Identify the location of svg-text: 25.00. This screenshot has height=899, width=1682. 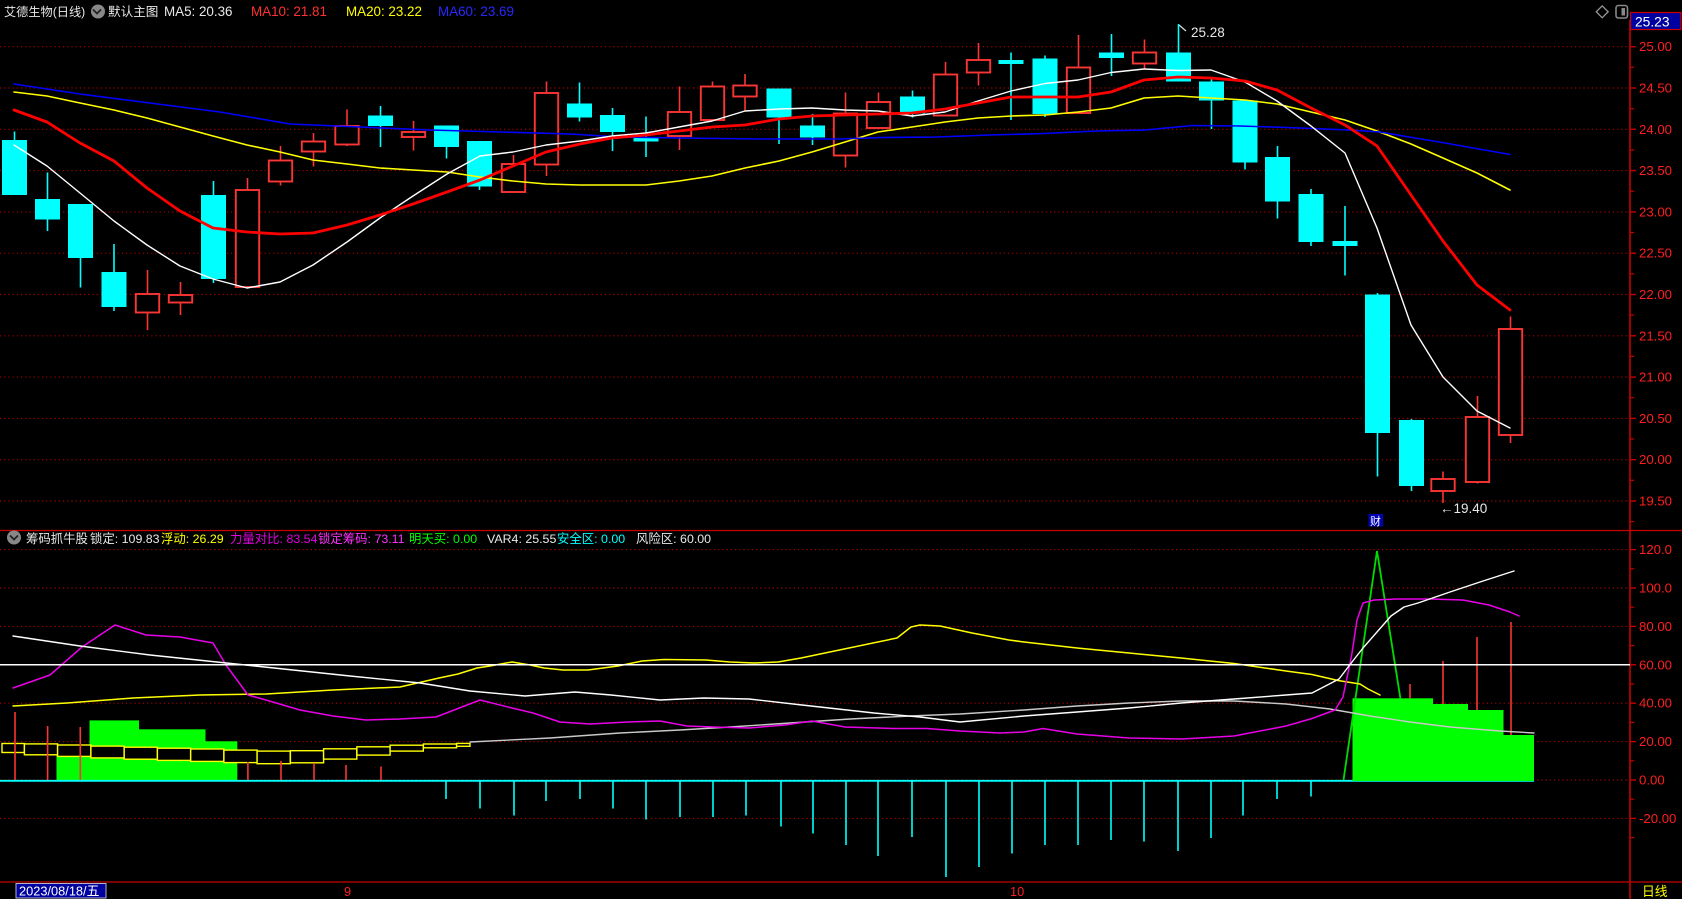
(1655, 46).